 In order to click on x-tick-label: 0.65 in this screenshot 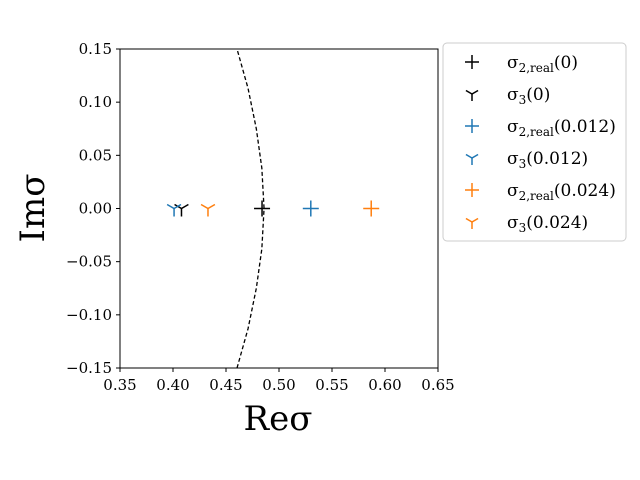, I will do `click(437, 385)`.